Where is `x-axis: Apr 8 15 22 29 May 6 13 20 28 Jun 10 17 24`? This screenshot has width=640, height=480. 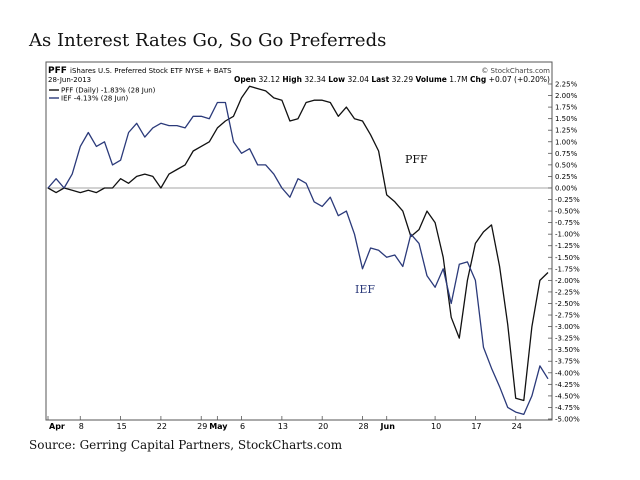 x-axis: Apr 8 15 22 29 May 6 13 20 28 Jun 10 17 24 is located at coordinates (284, 423).